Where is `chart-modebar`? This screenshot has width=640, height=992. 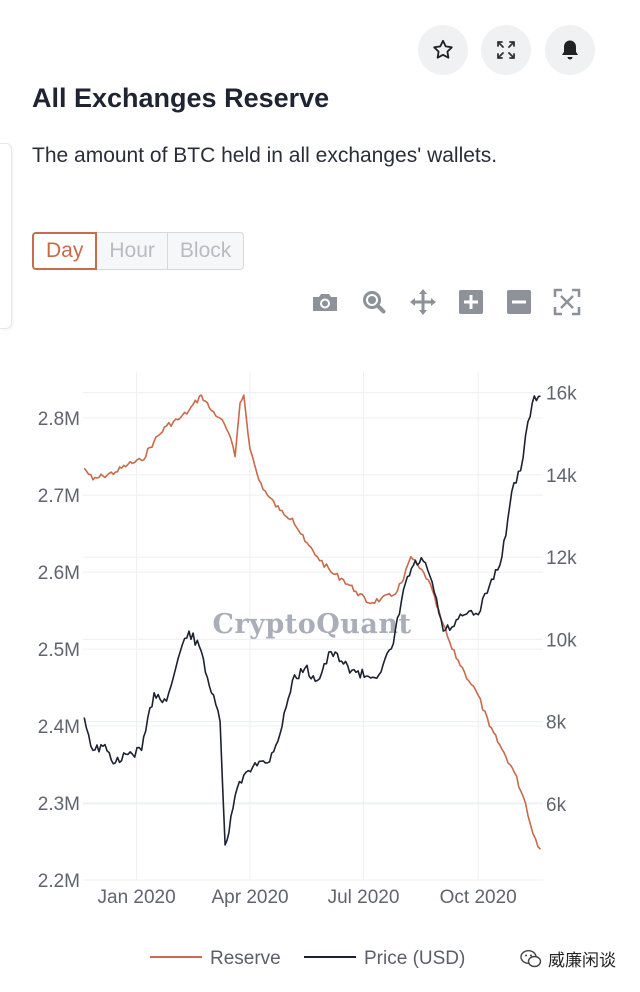 chart-modebar is located at coordinates (320, 302).